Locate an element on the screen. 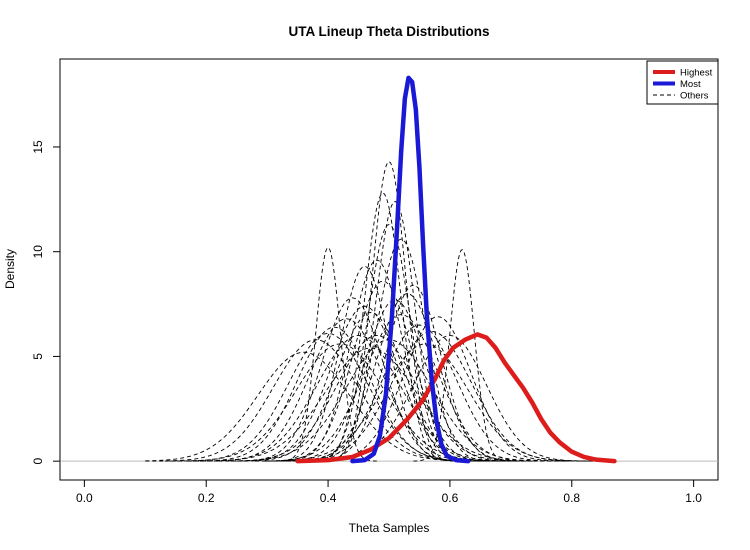  x-tick-label: 1.0 is located at coordinates (693, 498).